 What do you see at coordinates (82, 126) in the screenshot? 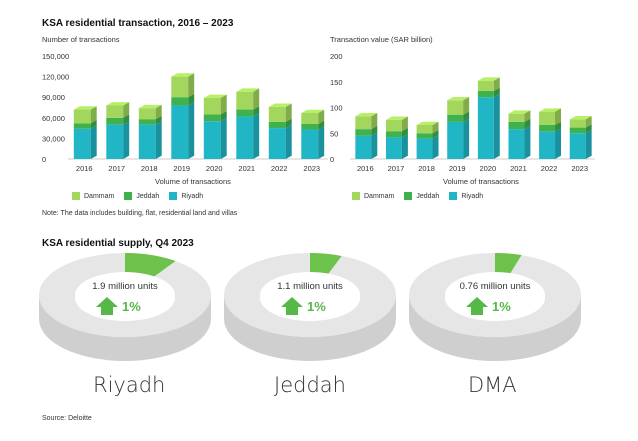
I see `bar-jeddah-2016` at bounding box center [82, 126].